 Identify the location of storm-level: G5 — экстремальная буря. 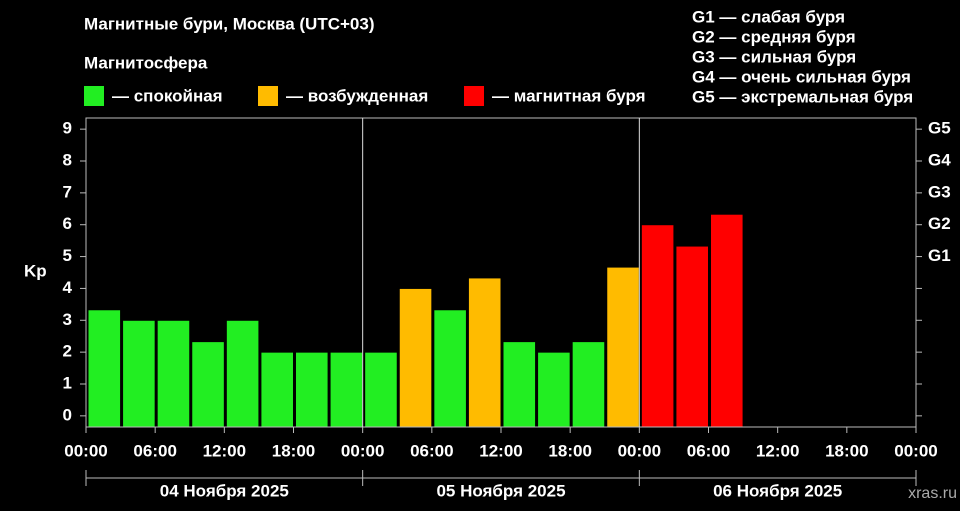
(802, 96).